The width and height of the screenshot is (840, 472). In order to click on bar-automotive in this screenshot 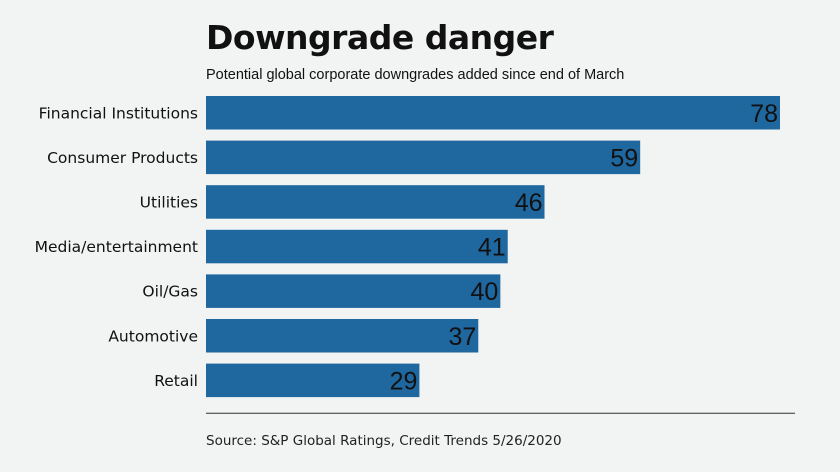, I will do `click(342, 336)`.